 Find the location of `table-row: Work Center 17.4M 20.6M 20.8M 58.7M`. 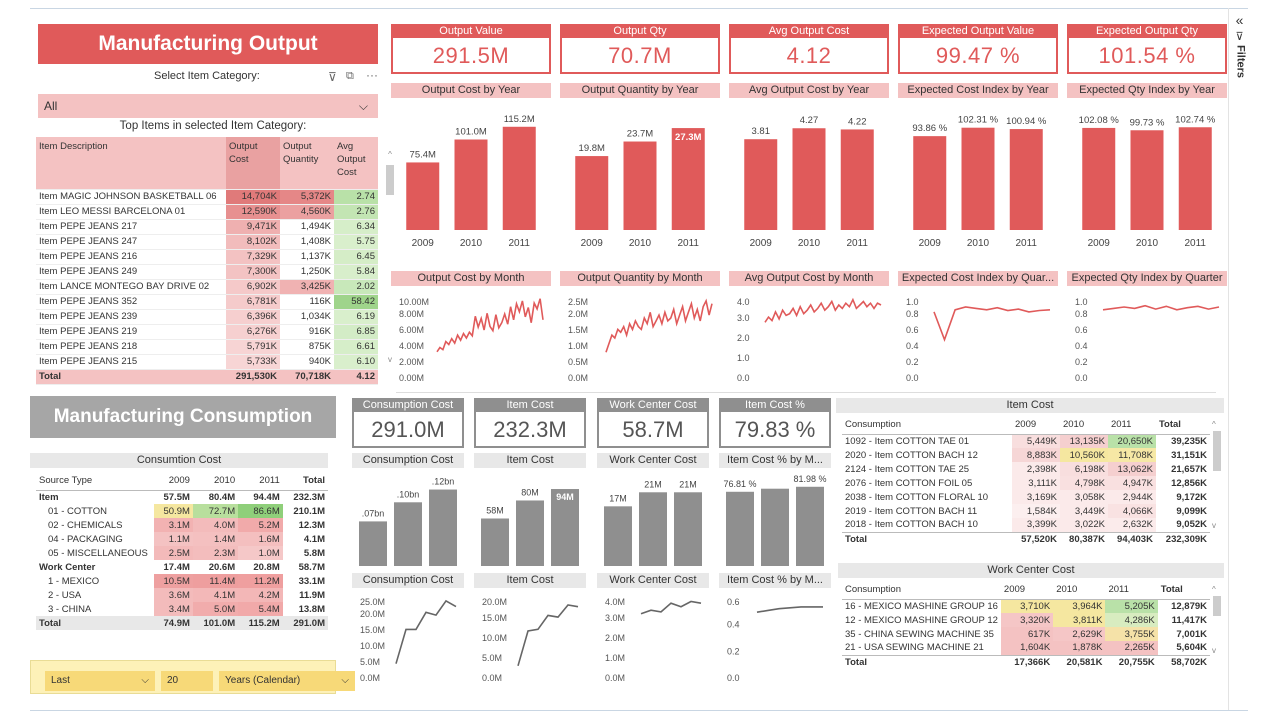

table-row: Work Center 17.4M 20.6M 20.8M 58.7M is located at coordinates (182, 567).